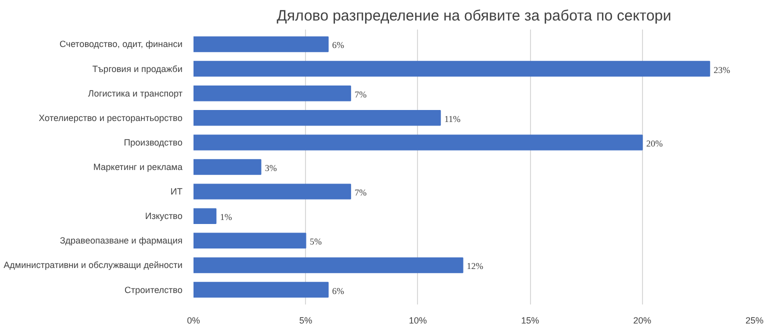 The image size is (784, 328). What do you see at coordinates (93, 265) in the screenshot?
I see `y-tick-label: Административни и обслужващи дейности` at bounding box center [93, 265].